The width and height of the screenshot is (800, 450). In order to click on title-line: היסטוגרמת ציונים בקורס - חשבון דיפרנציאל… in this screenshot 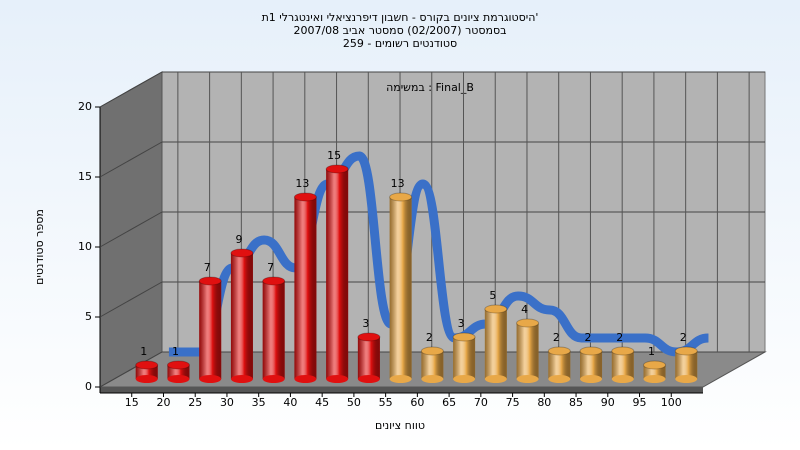, I will do `click(400, 17)`.